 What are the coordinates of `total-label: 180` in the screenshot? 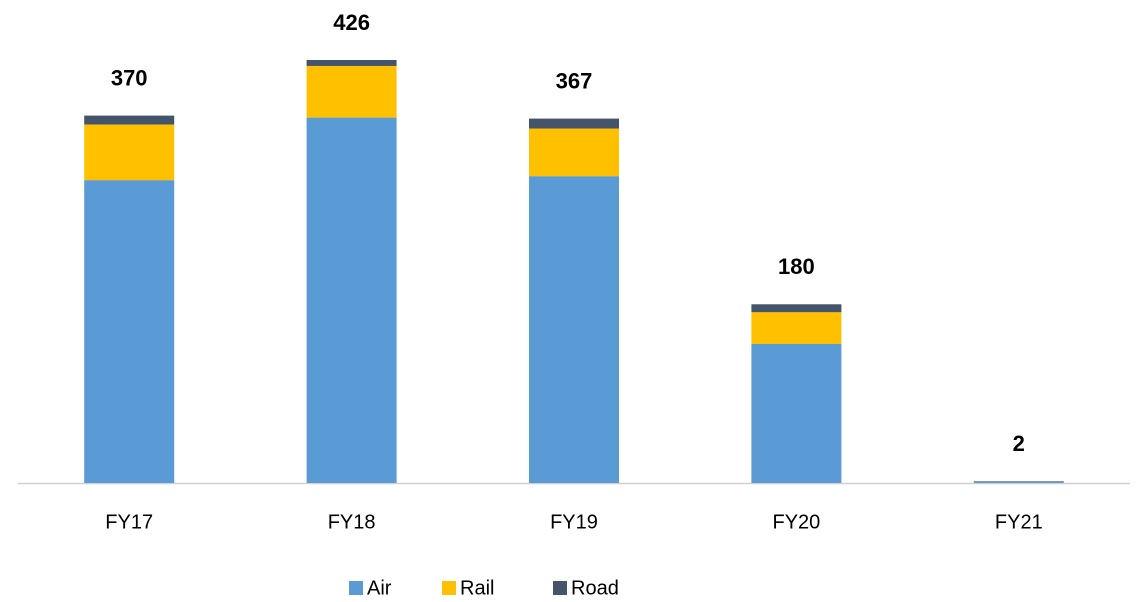 It's located at (796, 266).